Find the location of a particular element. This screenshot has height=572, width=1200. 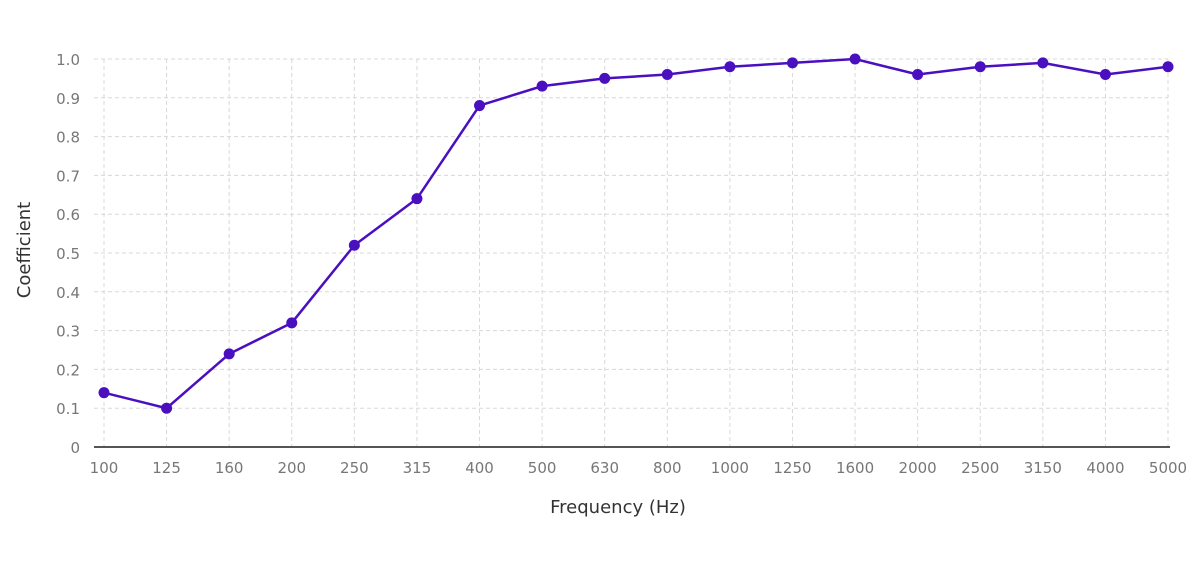

x-tick-label: 2000 is located at coordinates (918, 468).